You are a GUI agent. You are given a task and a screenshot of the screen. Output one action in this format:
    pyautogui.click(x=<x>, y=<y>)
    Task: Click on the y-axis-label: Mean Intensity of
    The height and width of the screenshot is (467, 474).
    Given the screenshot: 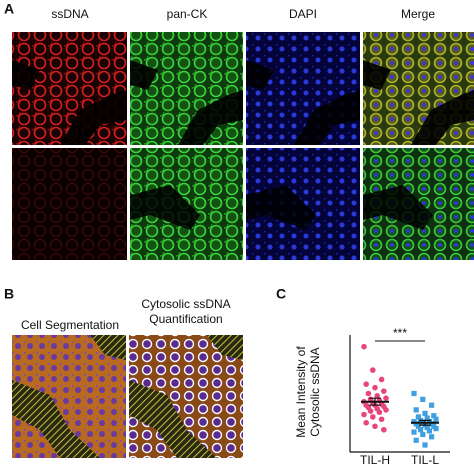 What is the action you would take?
    pyautogui.click(x=301, y=392)
    